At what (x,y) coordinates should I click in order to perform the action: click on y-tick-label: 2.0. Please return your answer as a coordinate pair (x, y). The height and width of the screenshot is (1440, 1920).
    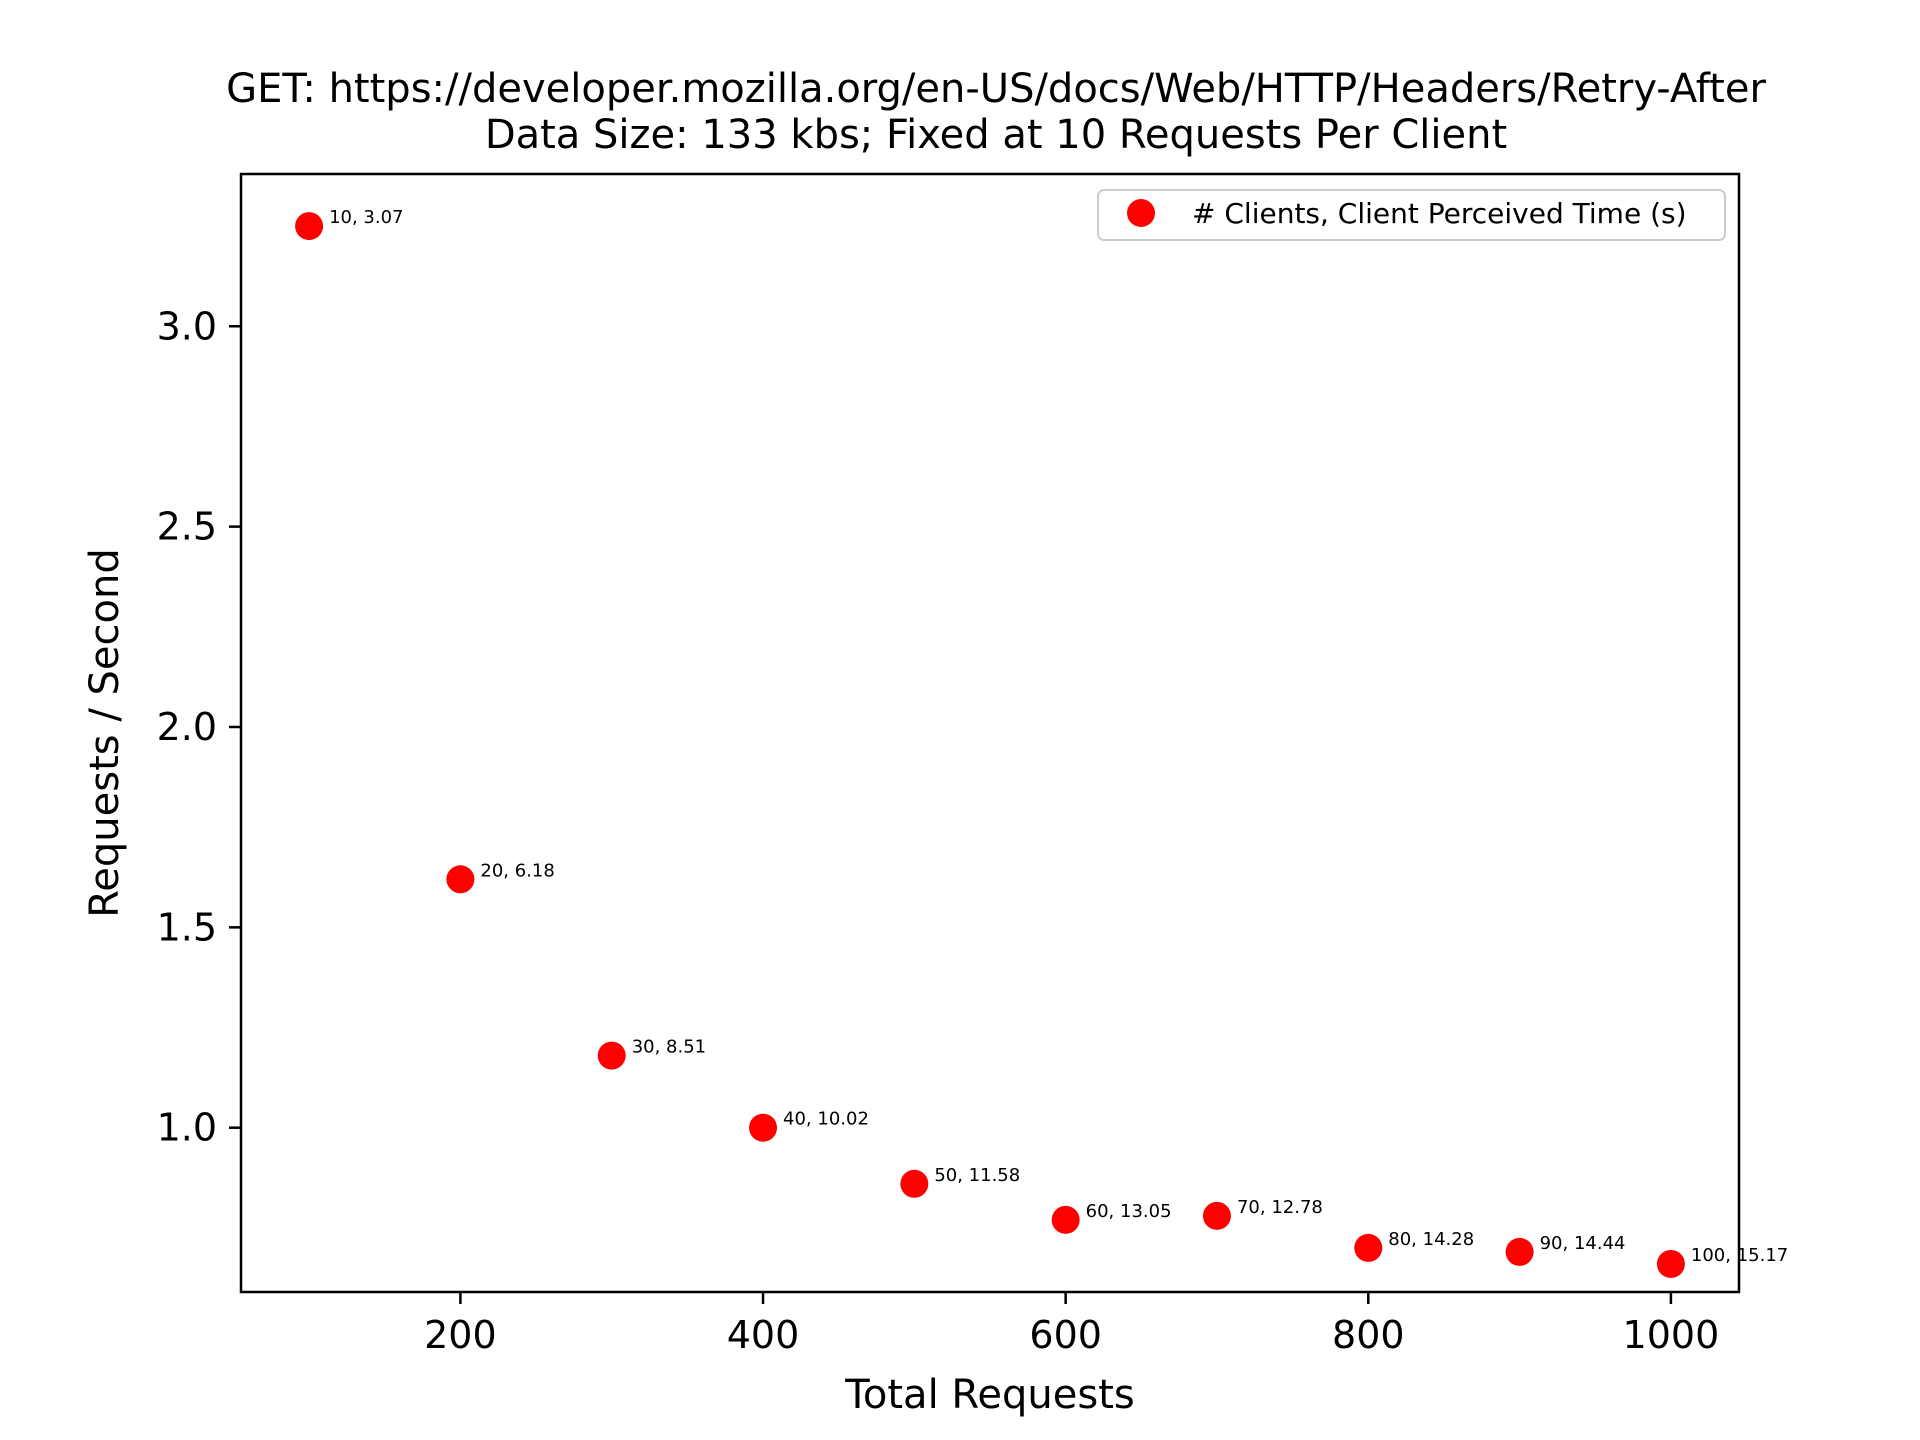
    Looking at the image, I should click on (187, 727).